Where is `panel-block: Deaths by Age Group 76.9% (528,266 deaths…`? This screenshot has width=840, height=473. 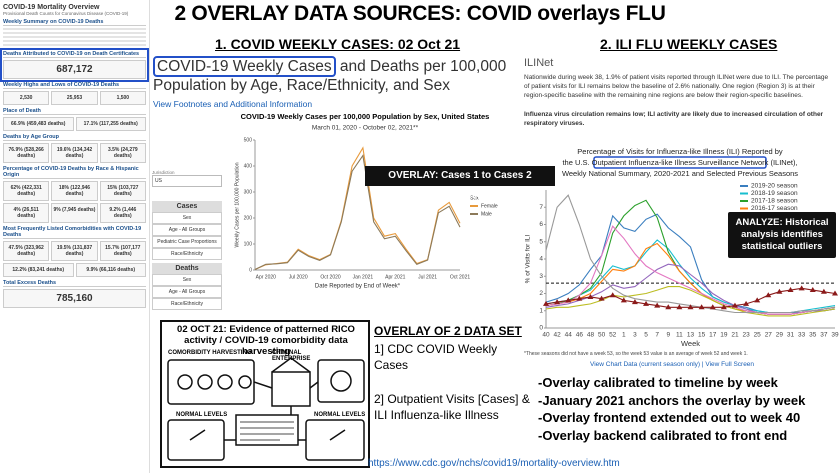 panel-block: Deaths by Age Group 76.9% (528,266 deaths… is located at coordinates (74, 148).